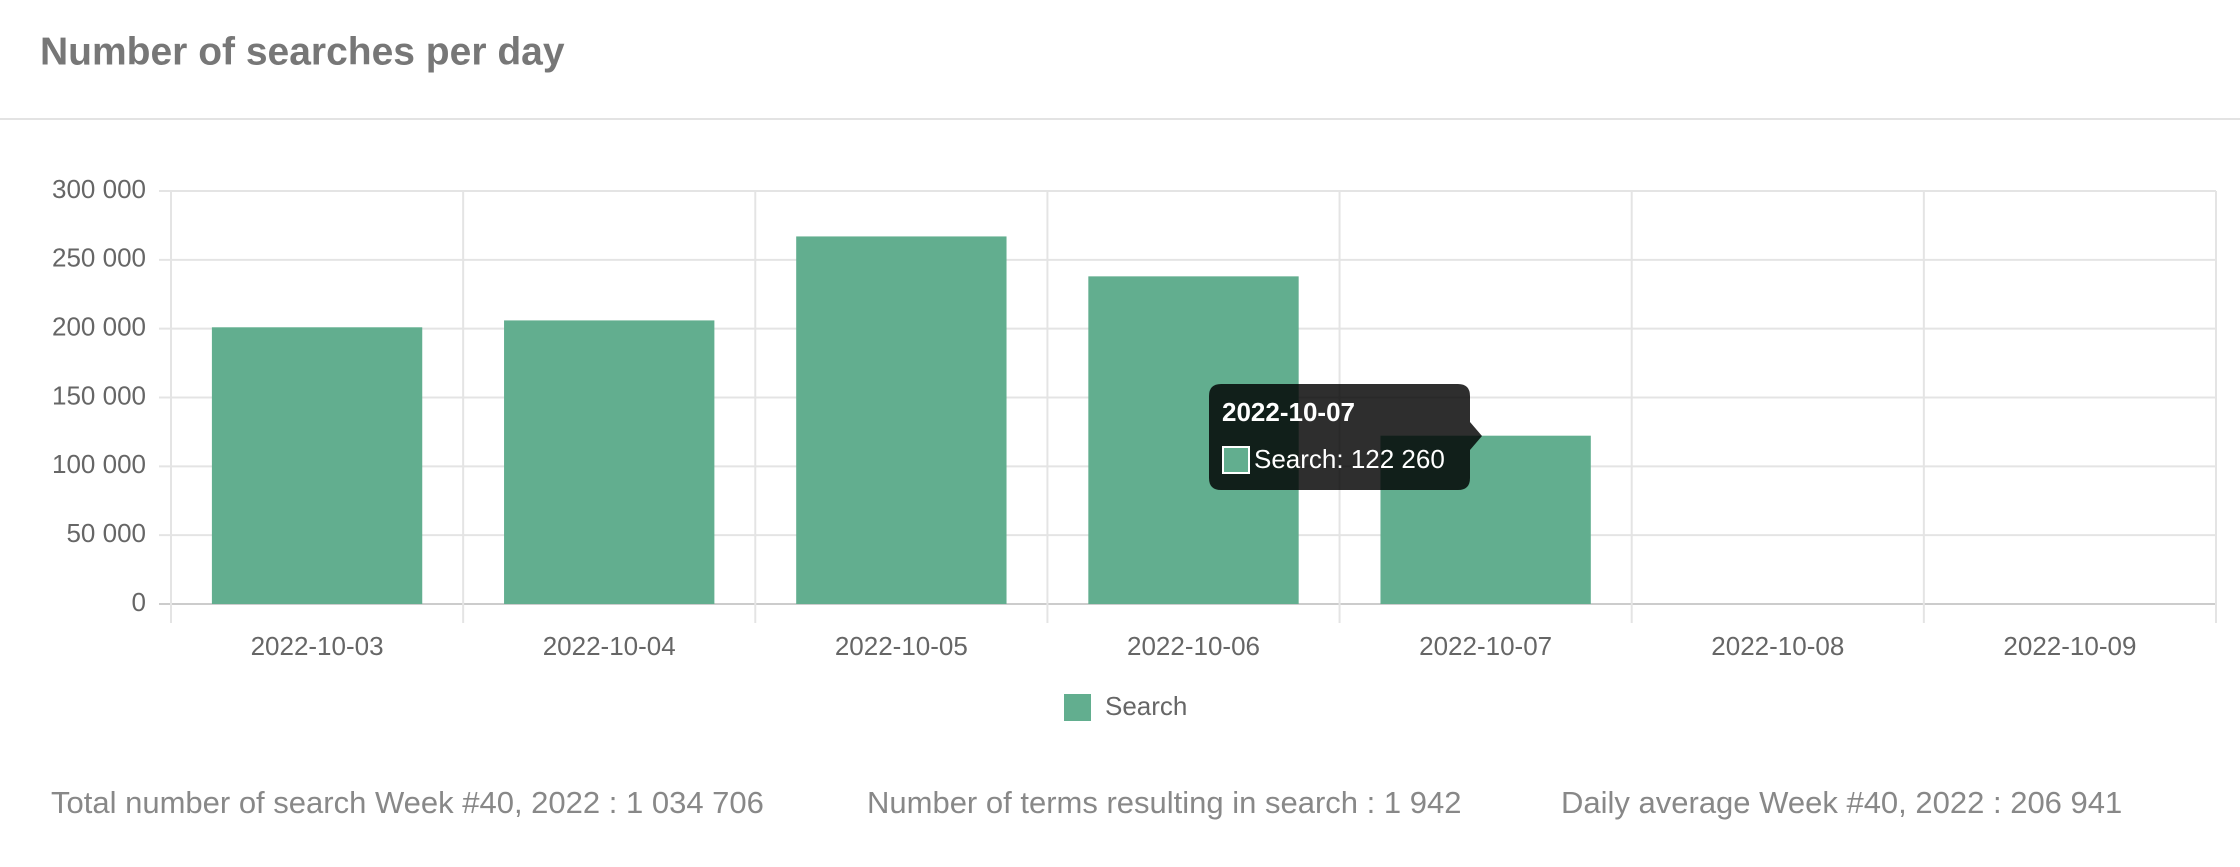 Image resolution: width=2240 pixels, height=867 pixels. I want to click on y-tick-label: 300 000, so click(99, 189).